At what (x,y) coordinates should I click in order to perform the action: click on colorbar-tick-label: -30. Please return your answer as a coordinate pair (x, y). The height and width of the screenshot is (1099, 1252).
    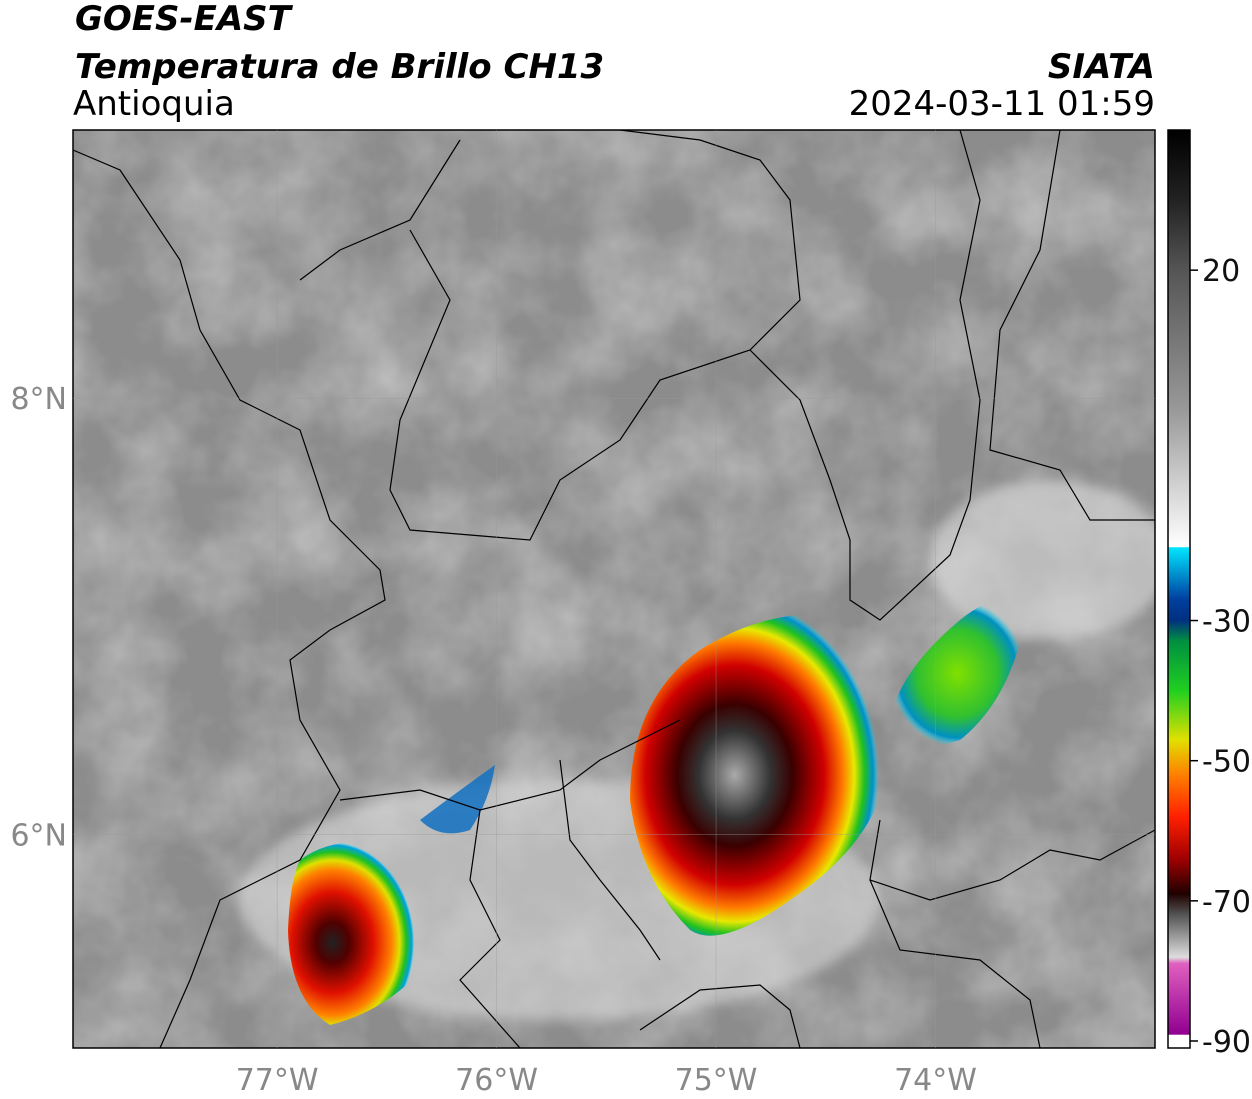
    Looking at the image, I should click on (1226, 622).